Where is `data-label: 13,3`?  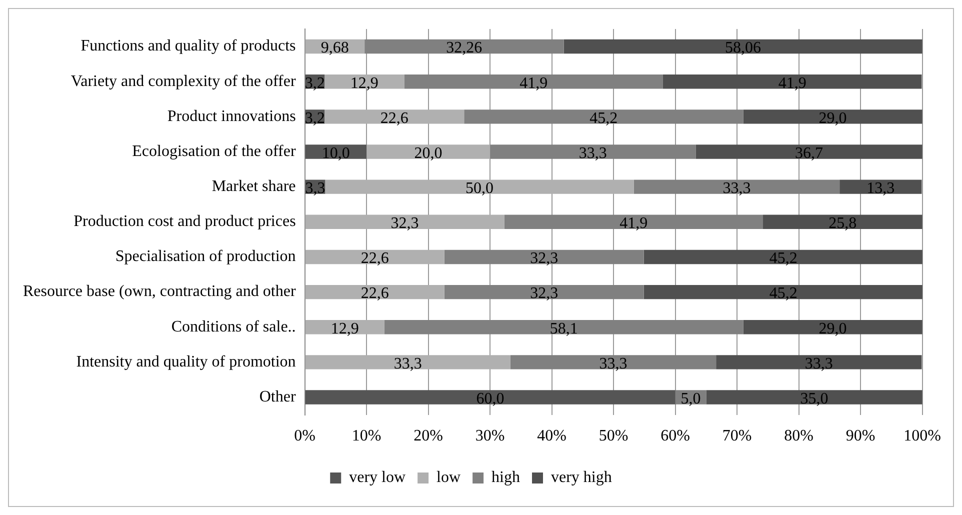 data-label: 13,3 is located at coordinates (880, 189).